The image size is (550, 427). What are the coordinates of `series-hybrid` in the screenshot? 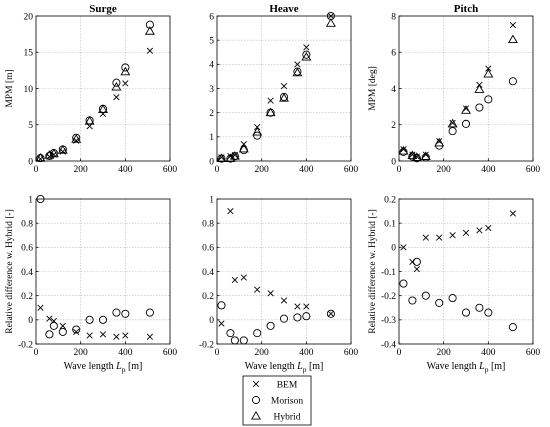 It's located at (276, 90).